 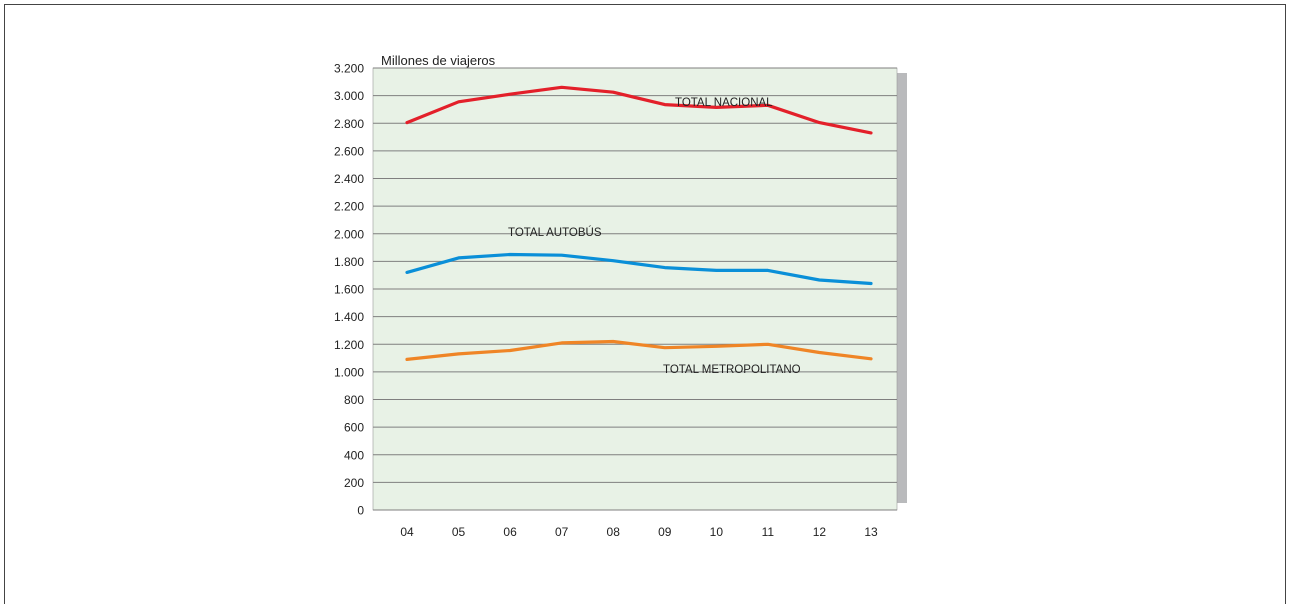 I want to click on y-tick-label: 800, so click(x=354, y=400).